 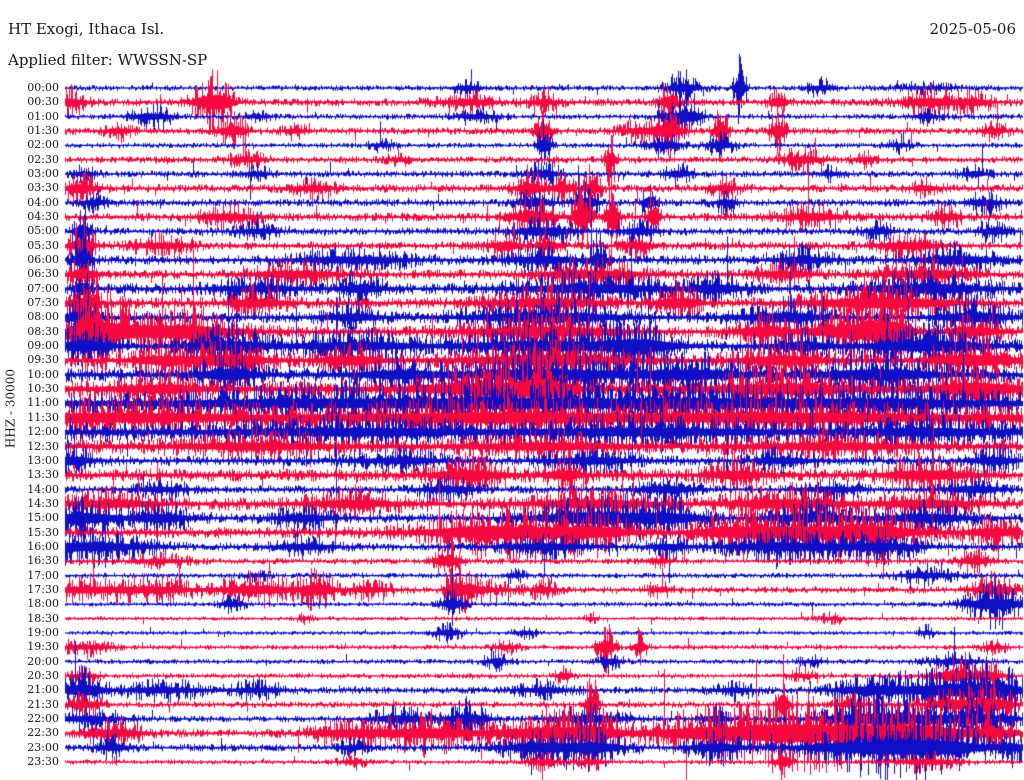 I want to click on time-label: 17:30, so click(x=43, y=589).